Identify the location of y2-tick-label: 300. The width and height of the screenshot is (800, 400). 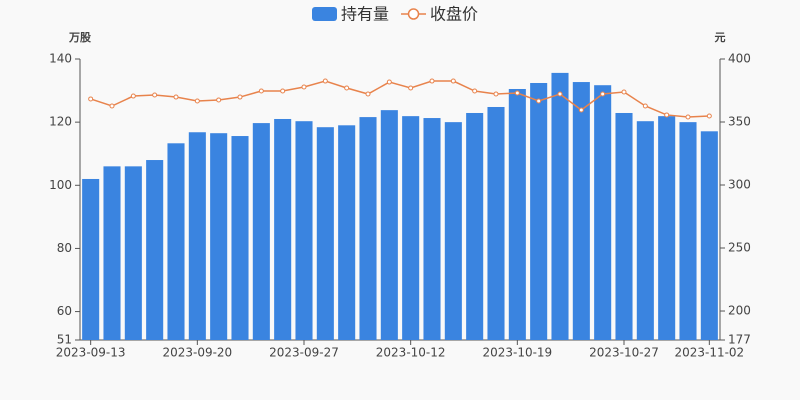
(739, 185).